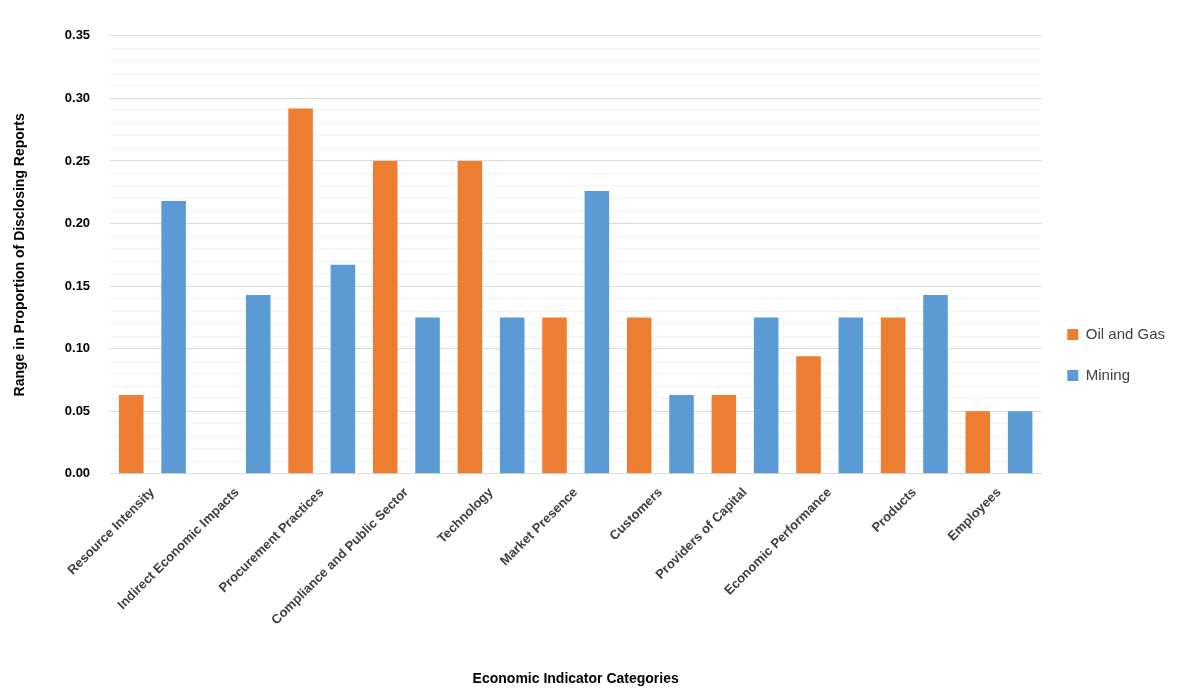 This screenshot has width=1193, height=700. Describe the element at coordinates (575, 678) in the screenshot. I see `x-axis-title: Economic Indicator Categories` at that location.